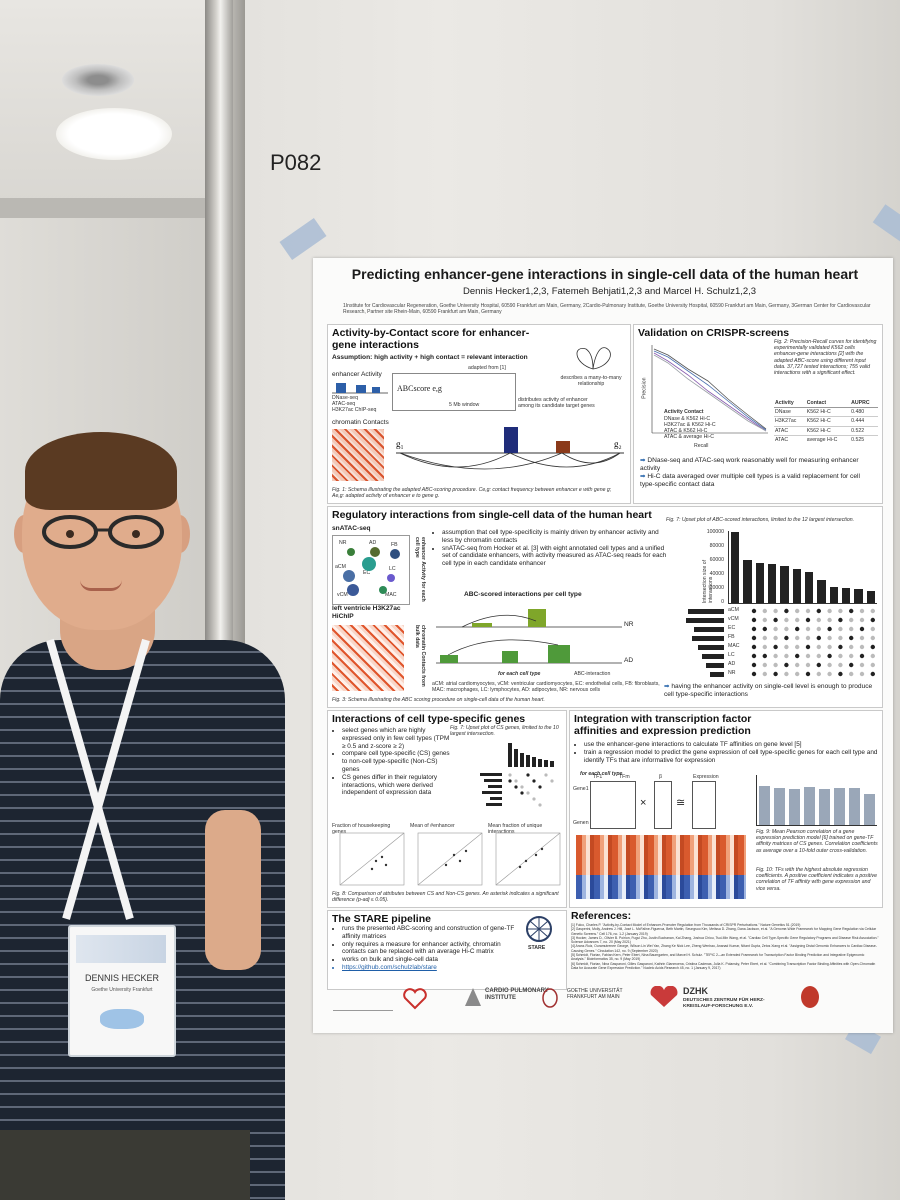  I want to click on cell: H3K27ac, so click(786, 421).